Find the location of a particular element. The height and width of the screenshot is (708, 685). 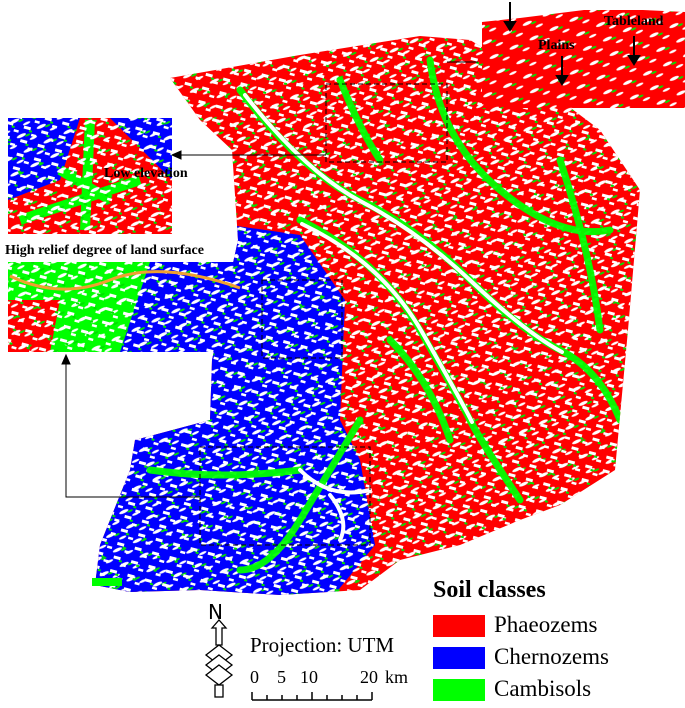

scale-tick-20: 20 is located at coordinates (369, 677).